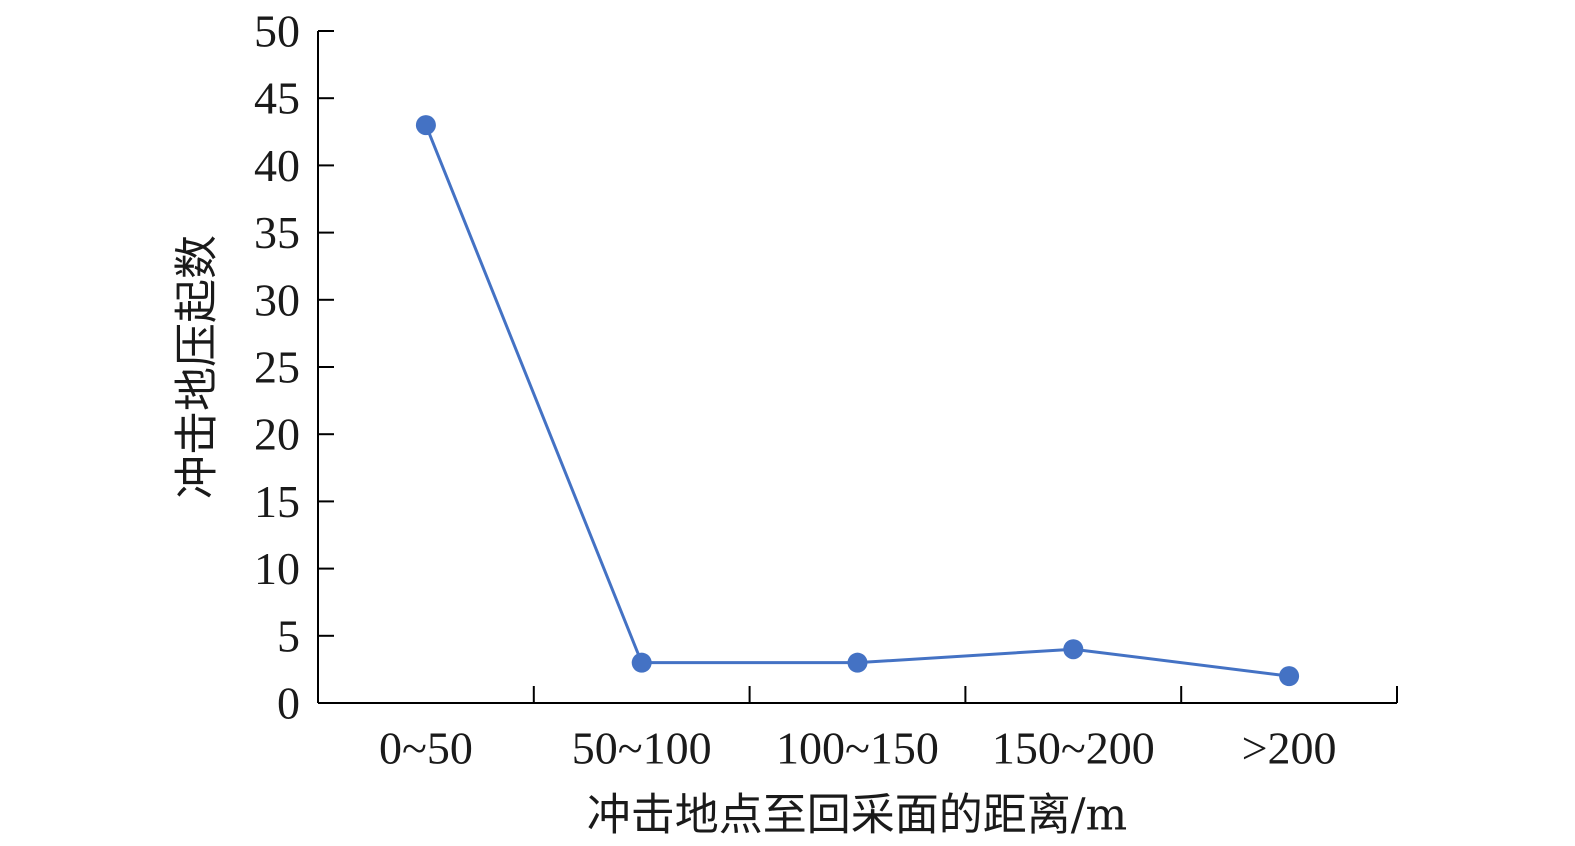 This screenshot has width=1575, height=846. Describe the element at coordinates (642, 748) in the screenshot. I see `x-tick-label: 50~100` at that location.